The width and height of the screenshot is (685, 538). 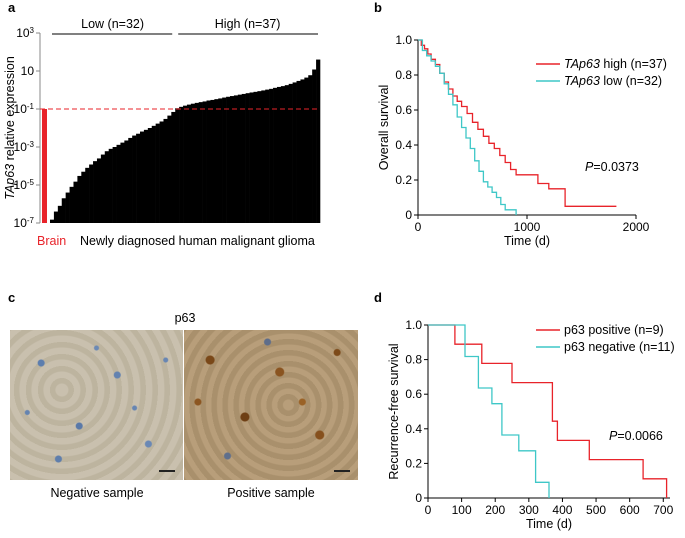 What do you see at coordinates (394, 411) in the screenshot?
I see `d-y-label: Recurrence-free survival` at bounding box center [394, 411].